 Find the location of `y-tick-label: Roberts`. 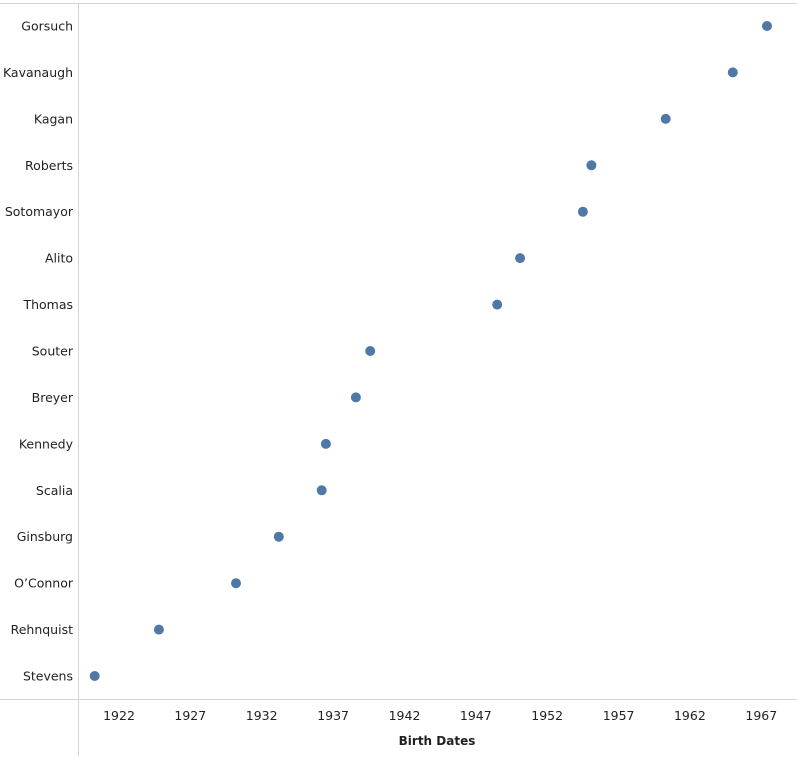

y-tick-label: Roberts is located at coordinates (49, 165).